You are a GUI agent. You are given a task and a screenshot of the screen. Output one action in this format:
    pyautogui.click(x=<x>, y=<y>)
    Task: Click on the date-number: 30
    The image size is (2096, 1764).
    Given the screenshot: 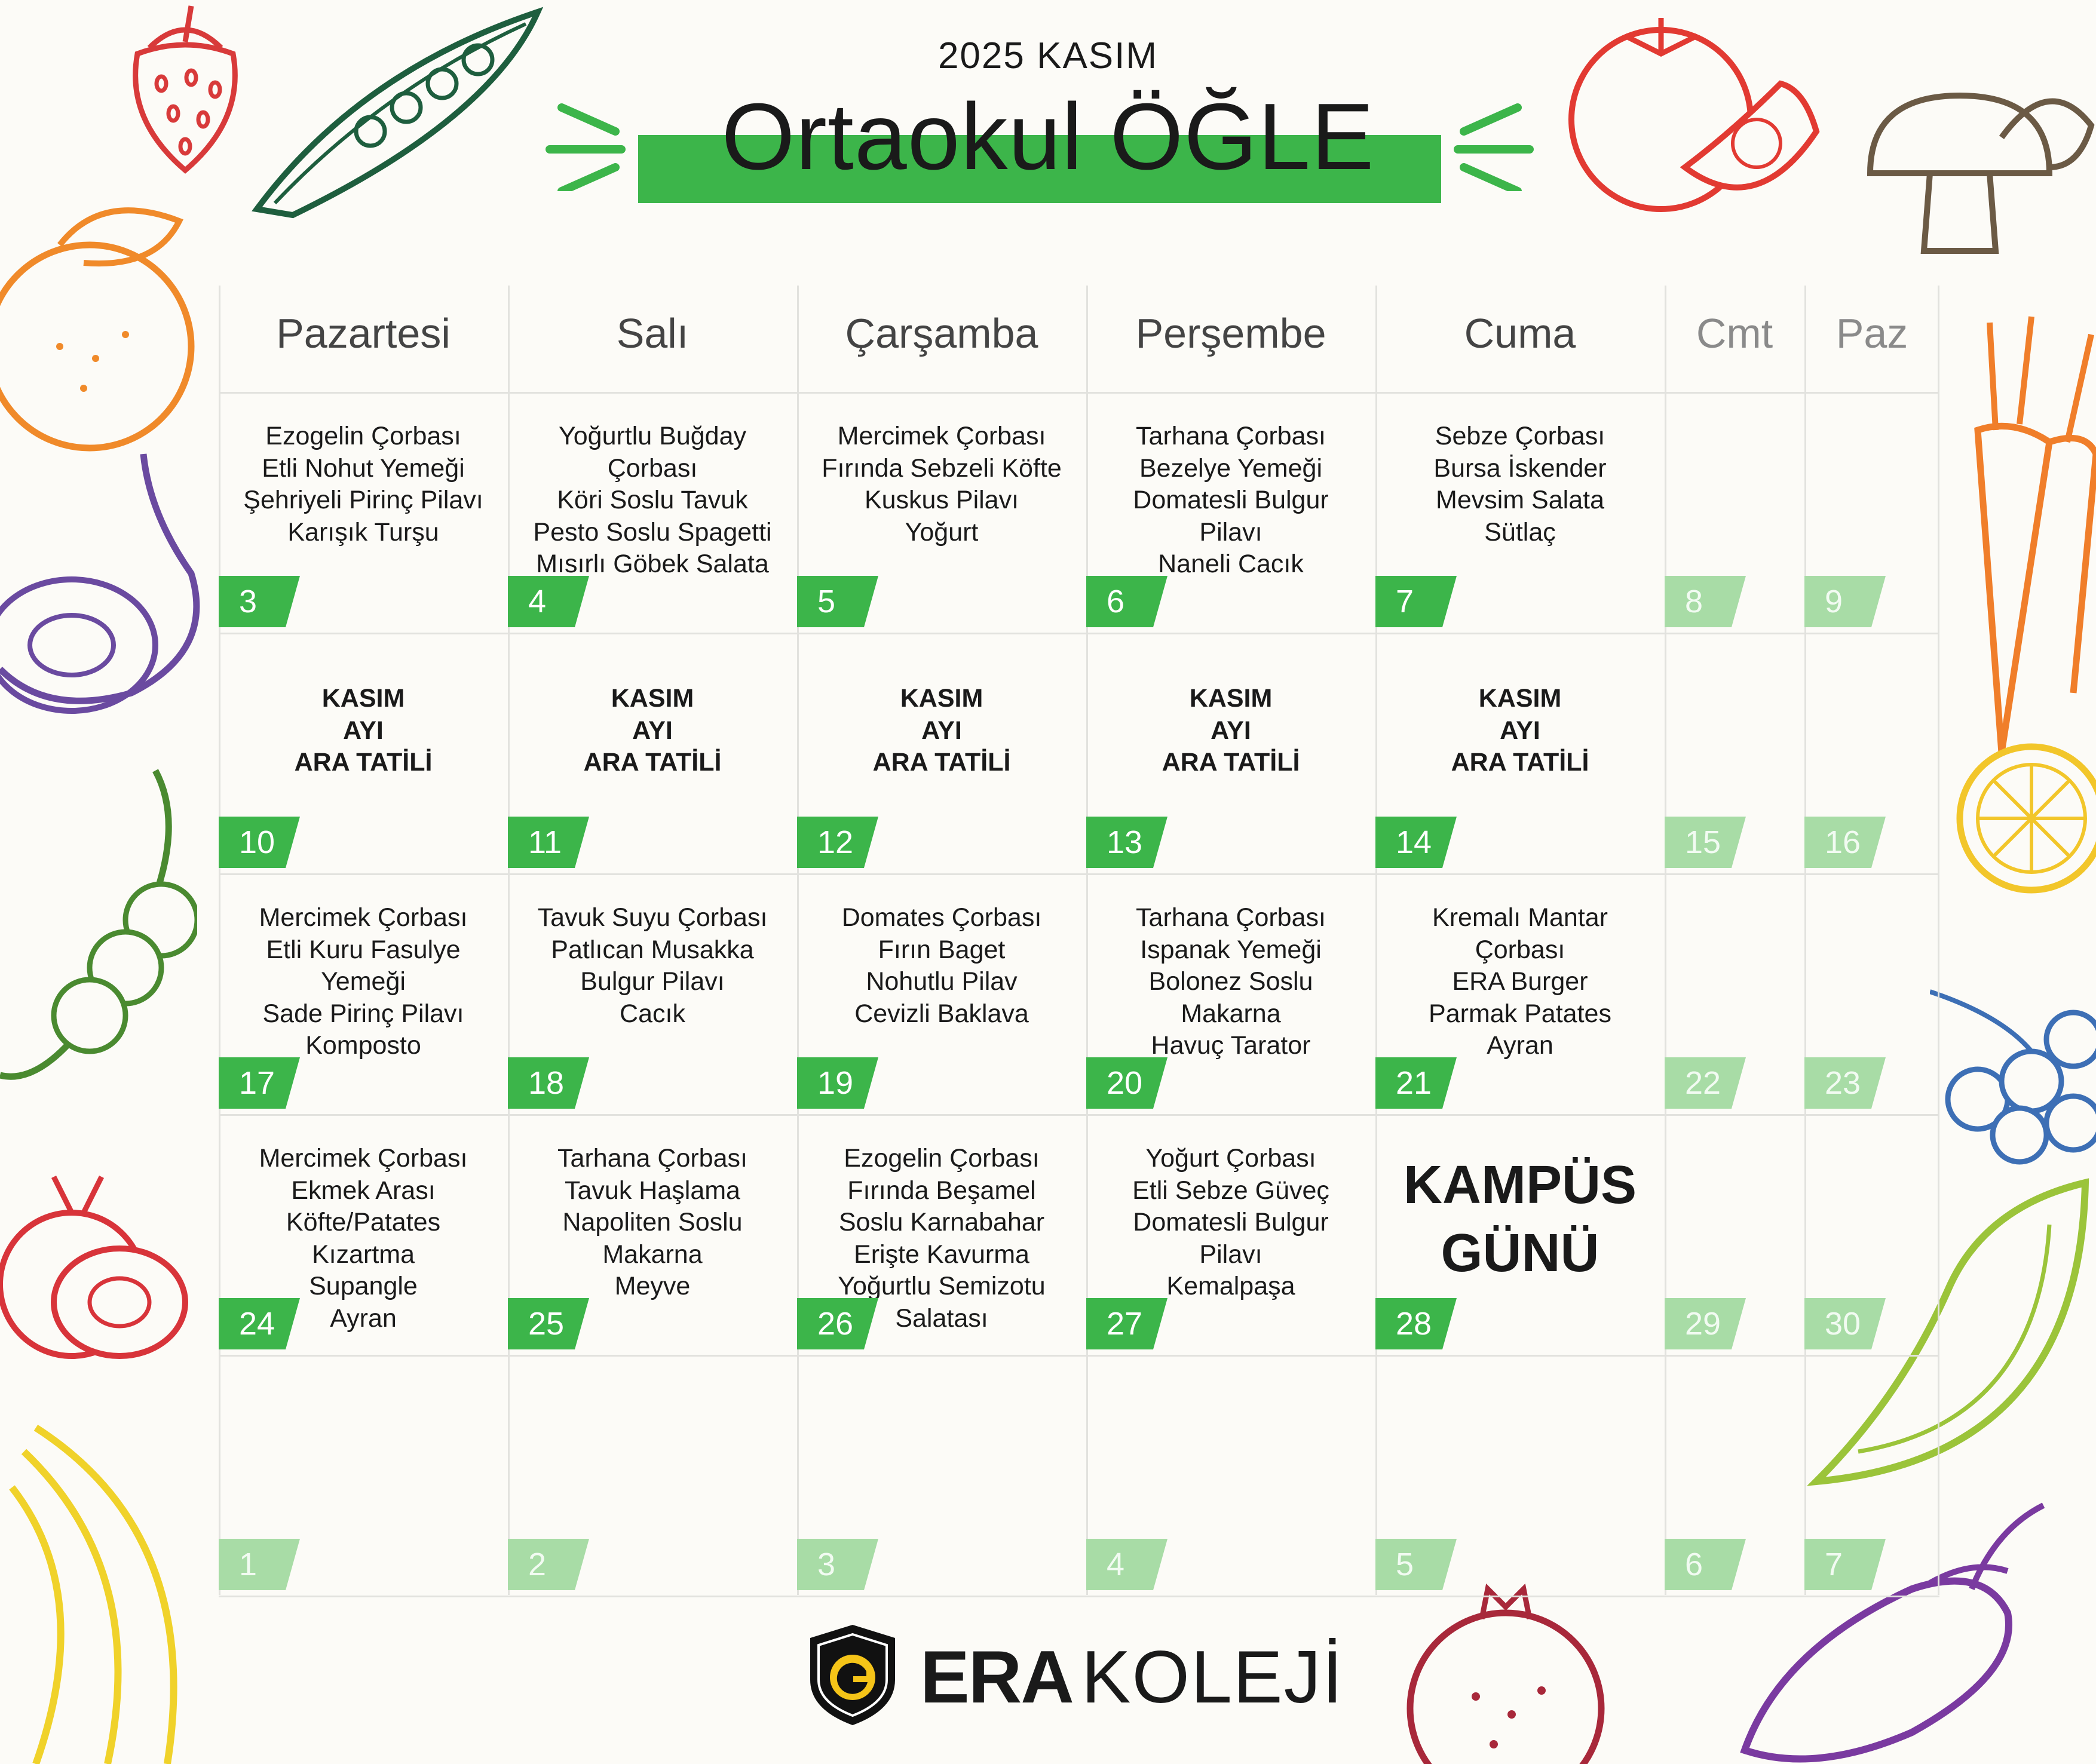 What is the action you would take?
    pyautogui.click(x=1843, y=1324)
    